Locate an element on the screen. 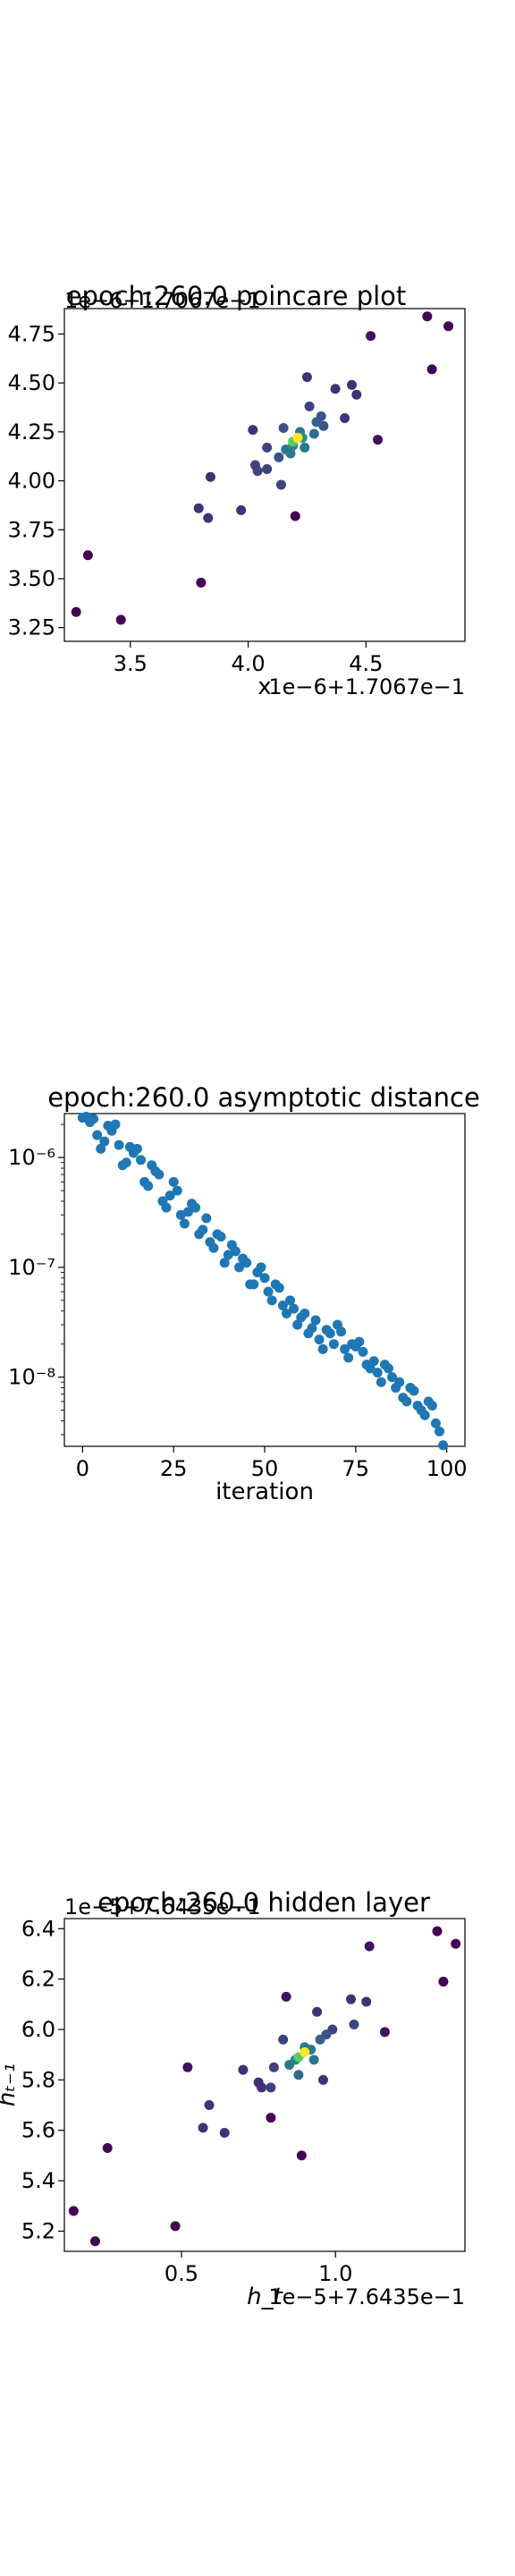 The width and height of the screenshot is (515, 2576). poincare-plot-y-offset-label: 1e−6+1.7067e−1 is located at coordinates (163, 300).